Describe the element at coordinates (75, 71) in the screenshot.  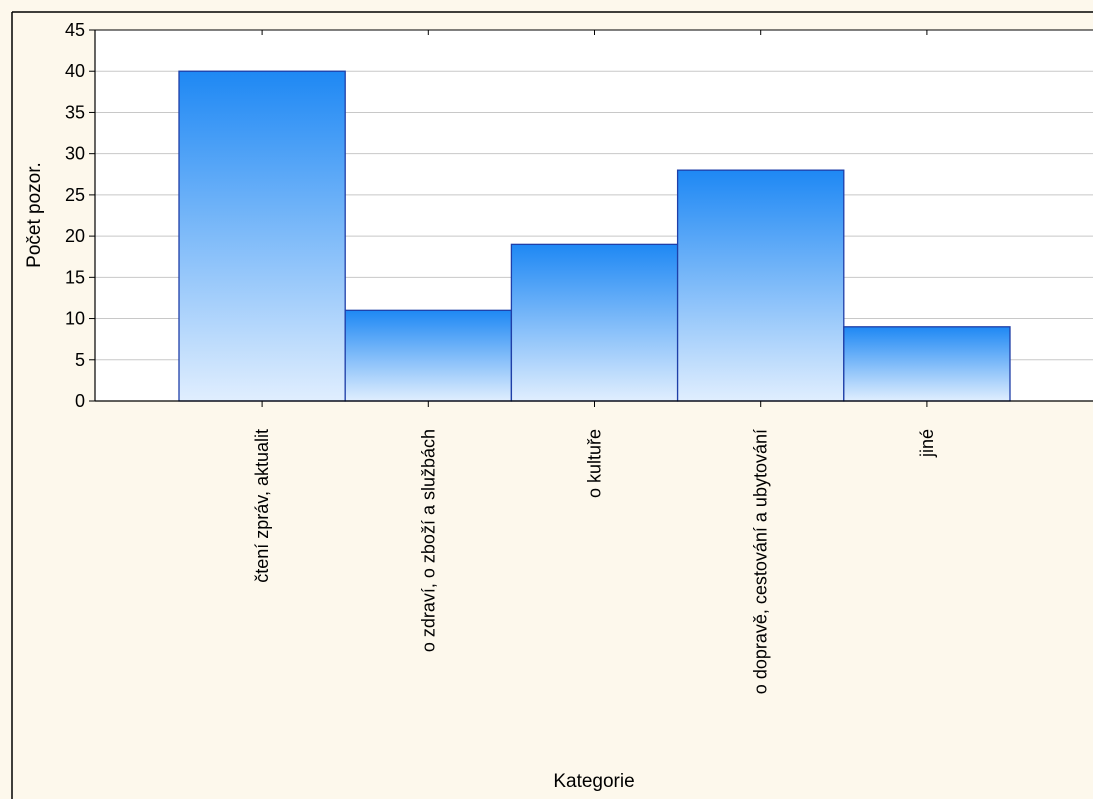
I see `y-tick-label: 40` at that location.